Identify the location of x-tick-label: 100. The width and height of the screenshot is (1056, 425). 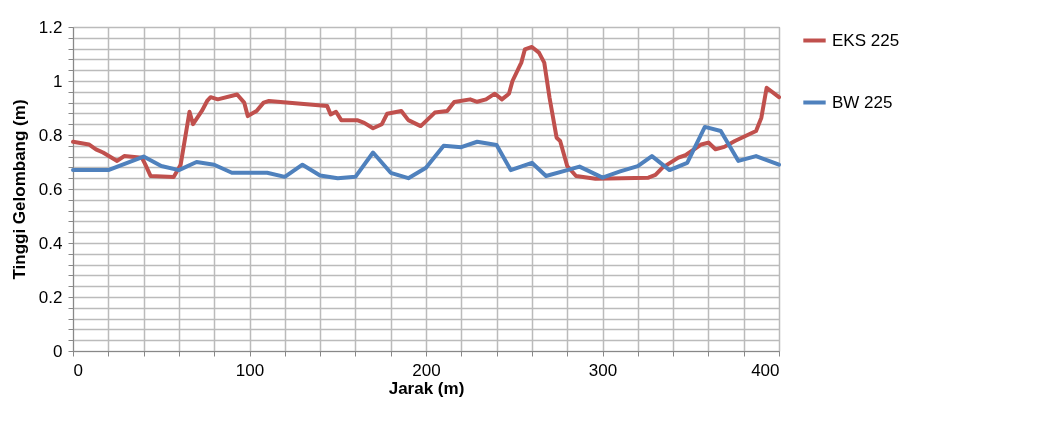
(250, 370).